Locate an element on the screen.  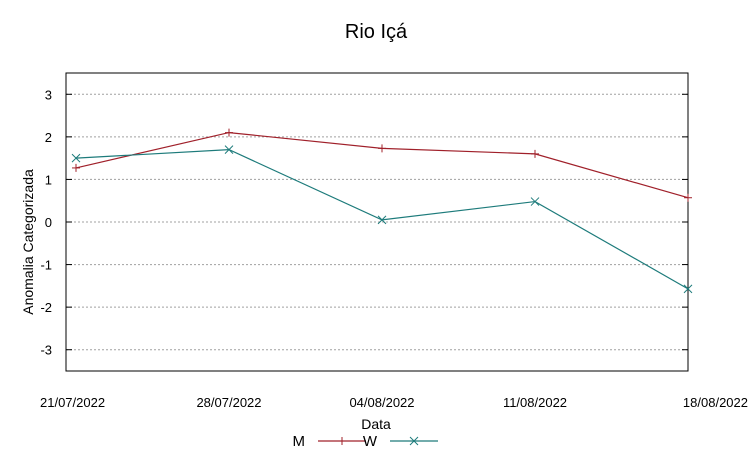
x-tick-label: 04/08/2022 is located at coordinates (381, 402).